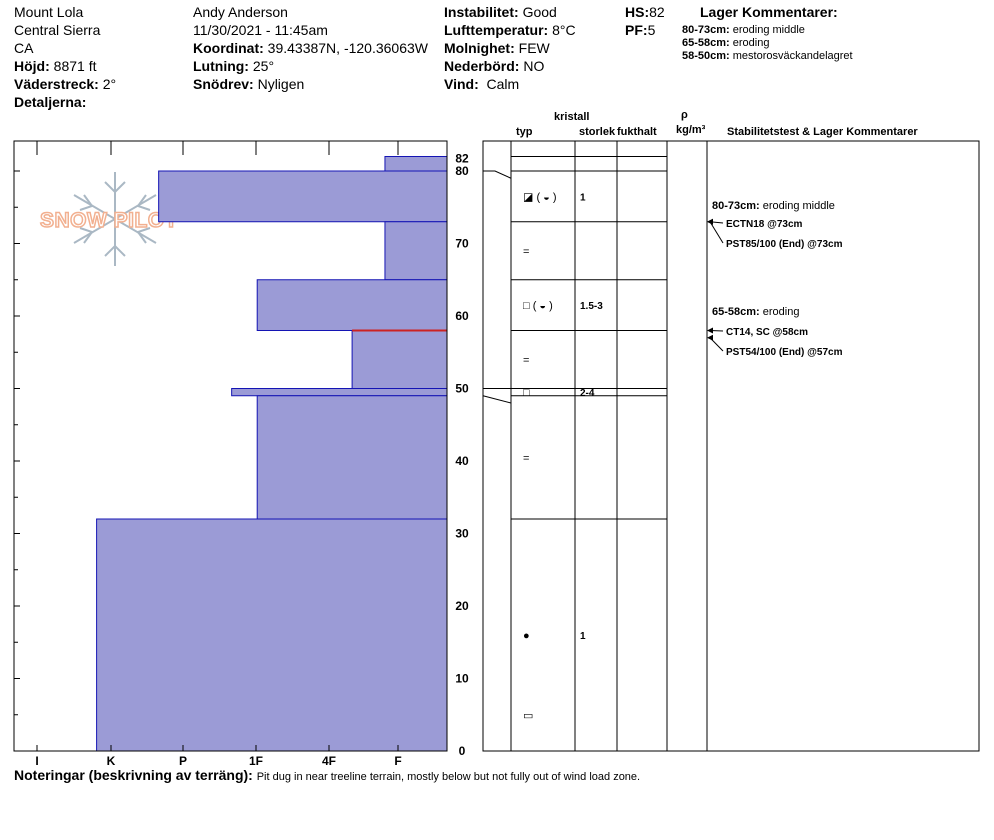 The height and width of the screenshot is (840, 994). I want to click on depth-top-label: 82, so click(462, 159).